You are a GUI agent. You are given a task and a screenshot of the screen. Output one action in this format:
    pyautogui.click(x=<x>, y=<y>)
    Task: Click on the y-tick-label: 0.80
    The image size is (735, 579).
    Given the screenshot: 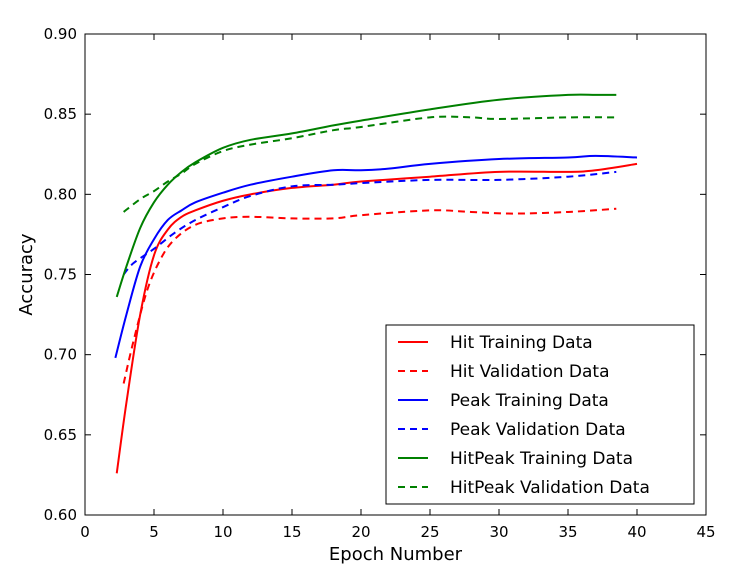 What is the action you would take?
    pyautogui.click(x=60, y=194)
    